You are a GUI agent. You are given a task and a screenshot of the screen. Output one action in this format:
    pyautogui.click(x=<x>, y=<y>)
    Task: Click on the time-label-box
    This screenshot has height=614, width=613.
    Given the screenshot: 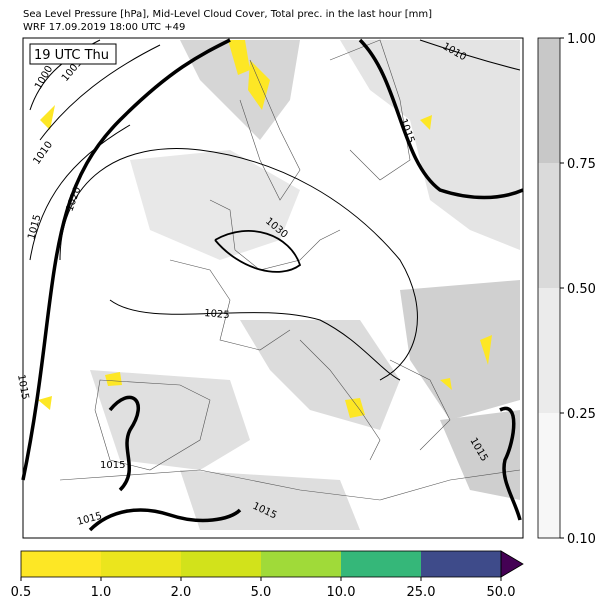 What is the action you would take?
    pyautogui.click(x=73, y=54)
    